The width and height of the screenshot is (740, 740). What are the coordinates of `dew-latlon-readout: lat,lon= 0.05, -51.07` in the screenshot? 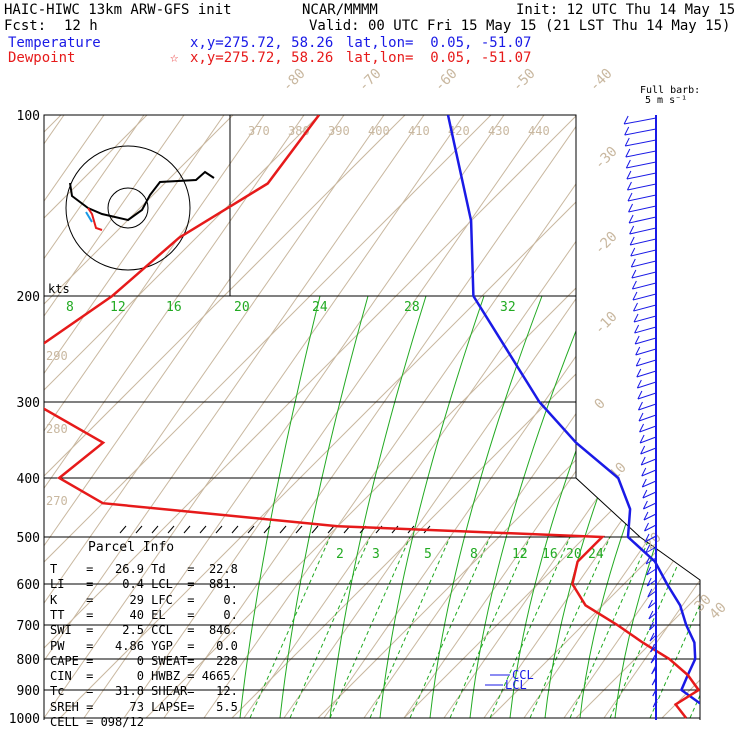 It's located at (439, 58).